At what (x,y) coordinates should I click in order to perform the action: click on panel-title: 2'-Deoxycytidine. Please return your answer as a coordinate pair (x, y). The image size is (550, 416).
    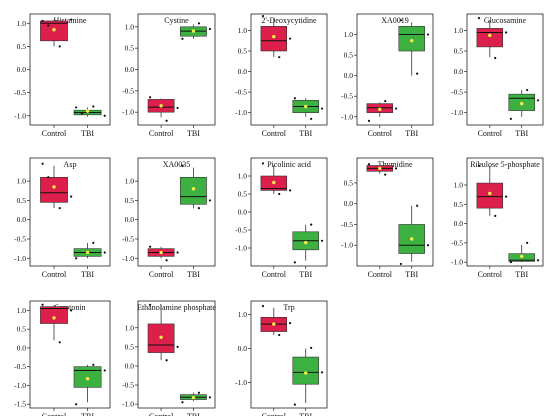
    Looking at the image, I should click on (289, 20).